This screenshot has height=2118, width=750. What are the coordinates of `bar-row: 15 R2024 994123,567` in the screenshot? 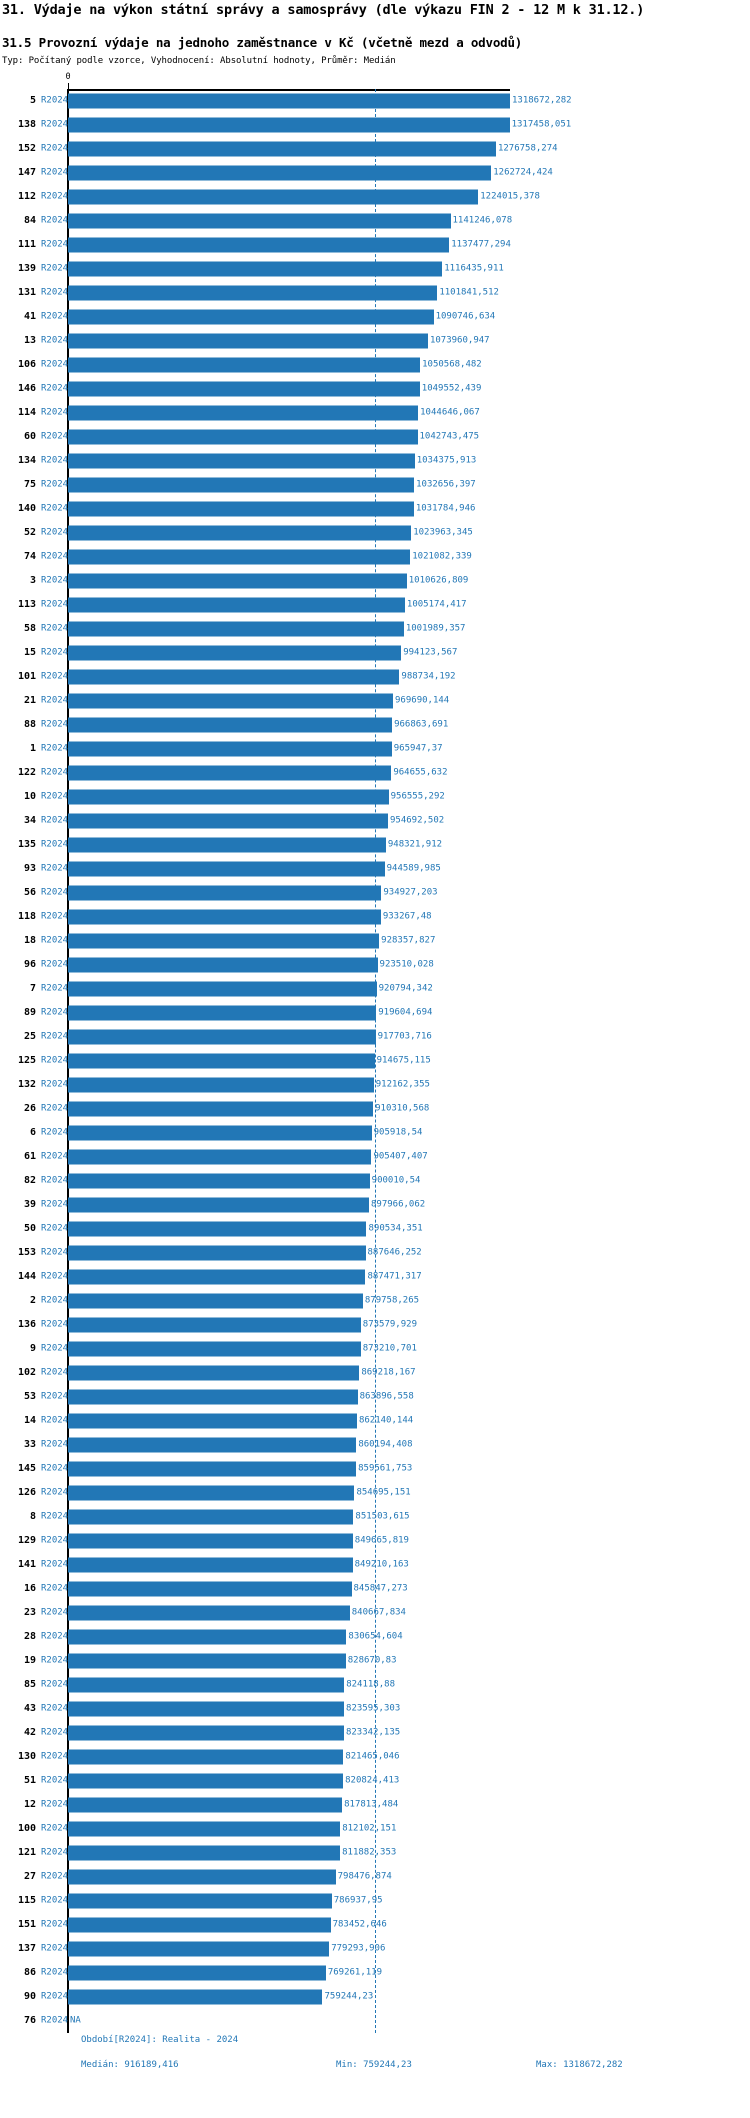 It's located at (375, 653).